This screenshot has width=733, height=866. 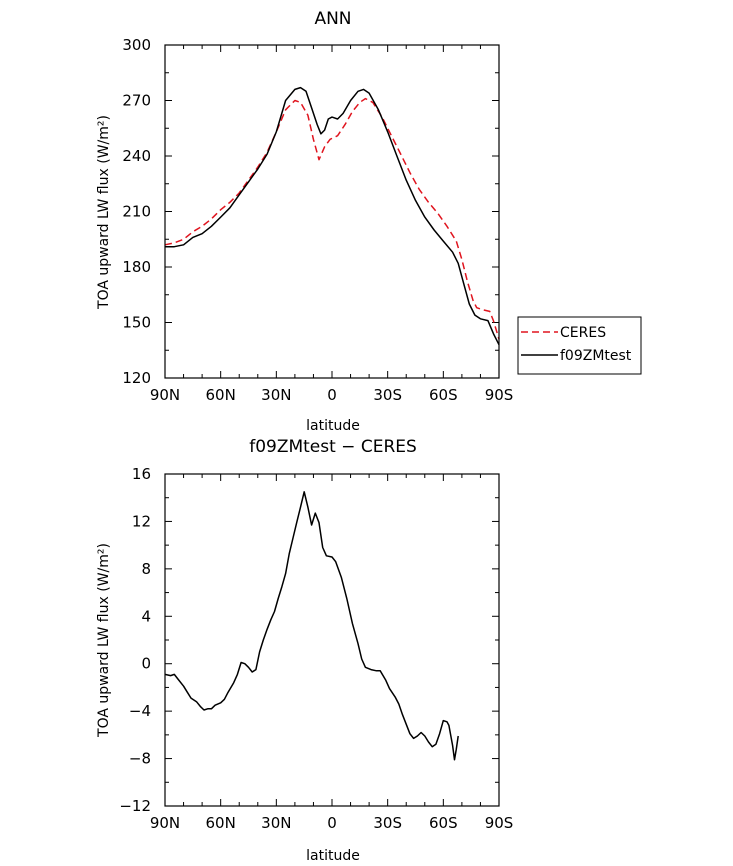 I want to click on legend-box, so click(x=579, y=345).